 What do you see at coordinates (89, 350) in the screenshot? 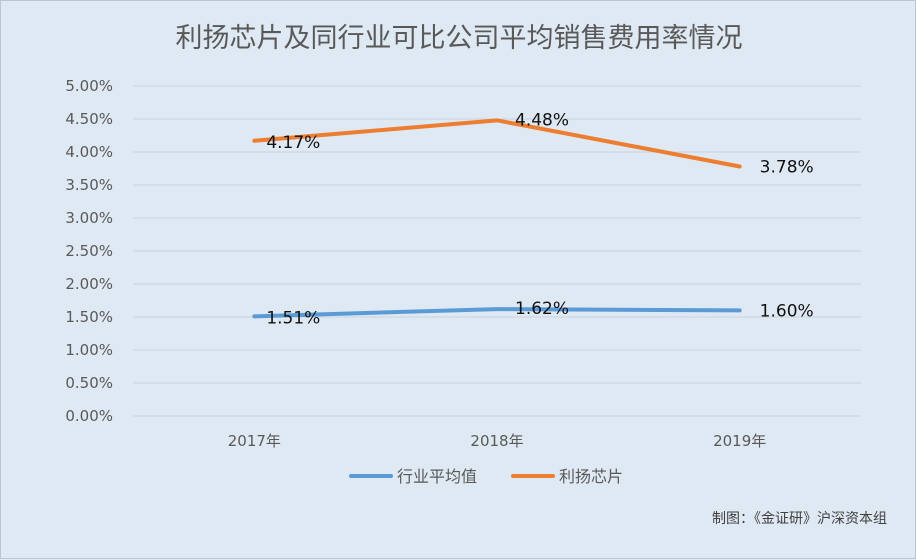
I see `y-tick-label: 1.00%` at bounding box center [89, 350].